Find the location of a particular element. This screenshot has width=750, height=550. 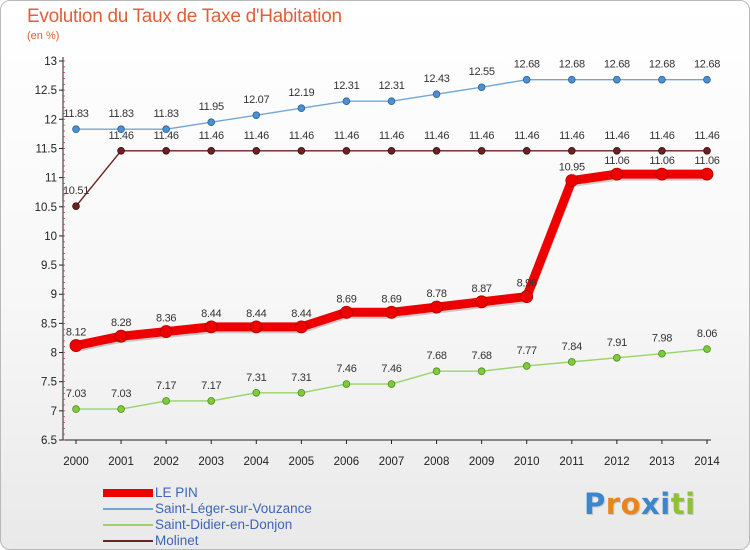

logo-letter: r is located at coordinates (613, 504).